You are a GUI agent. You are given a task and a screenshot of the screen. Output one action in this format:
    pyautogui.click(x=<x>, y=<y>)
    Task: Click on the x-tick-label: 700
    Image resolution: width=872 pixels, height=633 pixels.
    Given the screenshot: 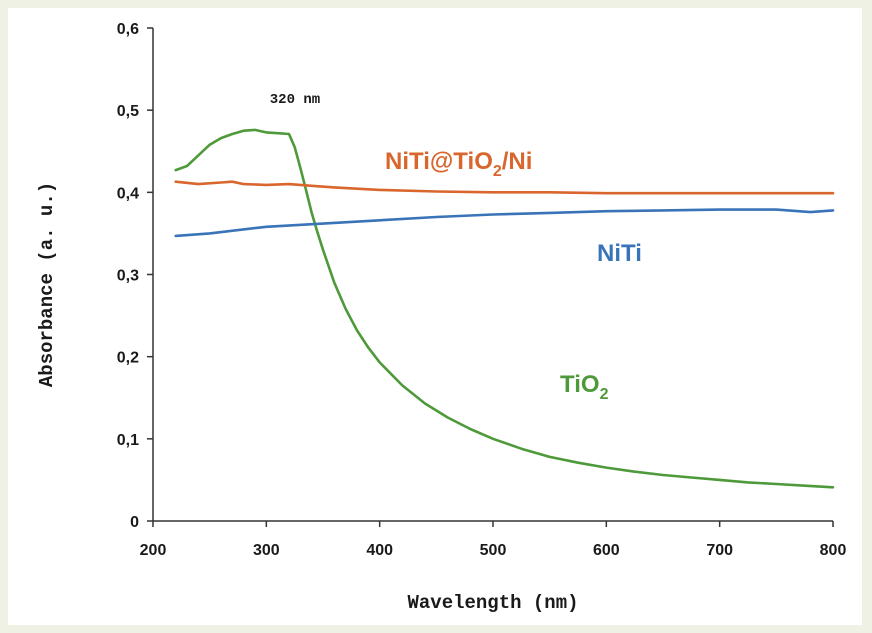 What is the action you would take?
    pyautogui.click(x=719, y=550)
    